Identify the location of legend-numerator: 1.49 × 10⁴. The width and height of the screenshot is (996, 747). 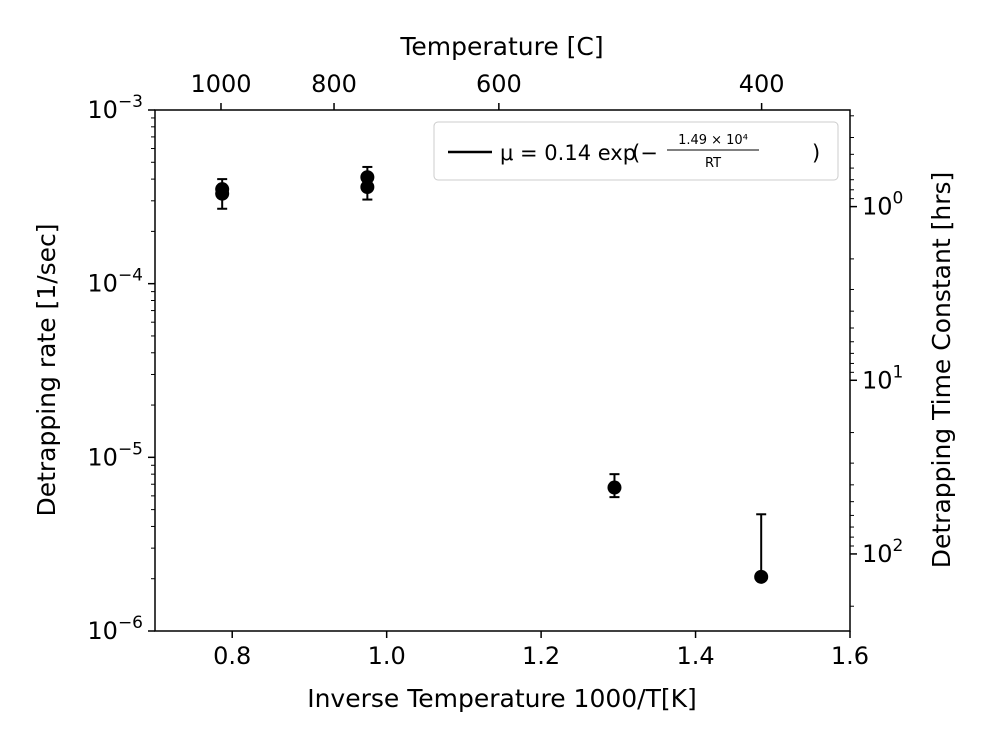
(713, 140).